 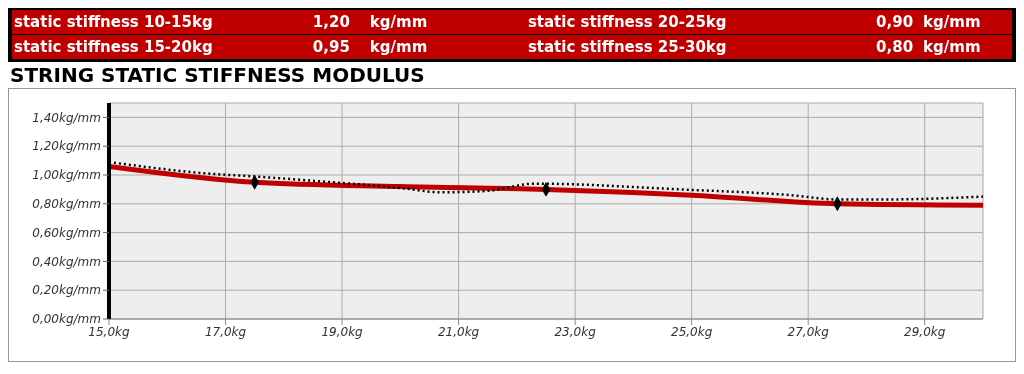 I want to click on x-tick-label: 15,0kg, so click(x=109, y=331).